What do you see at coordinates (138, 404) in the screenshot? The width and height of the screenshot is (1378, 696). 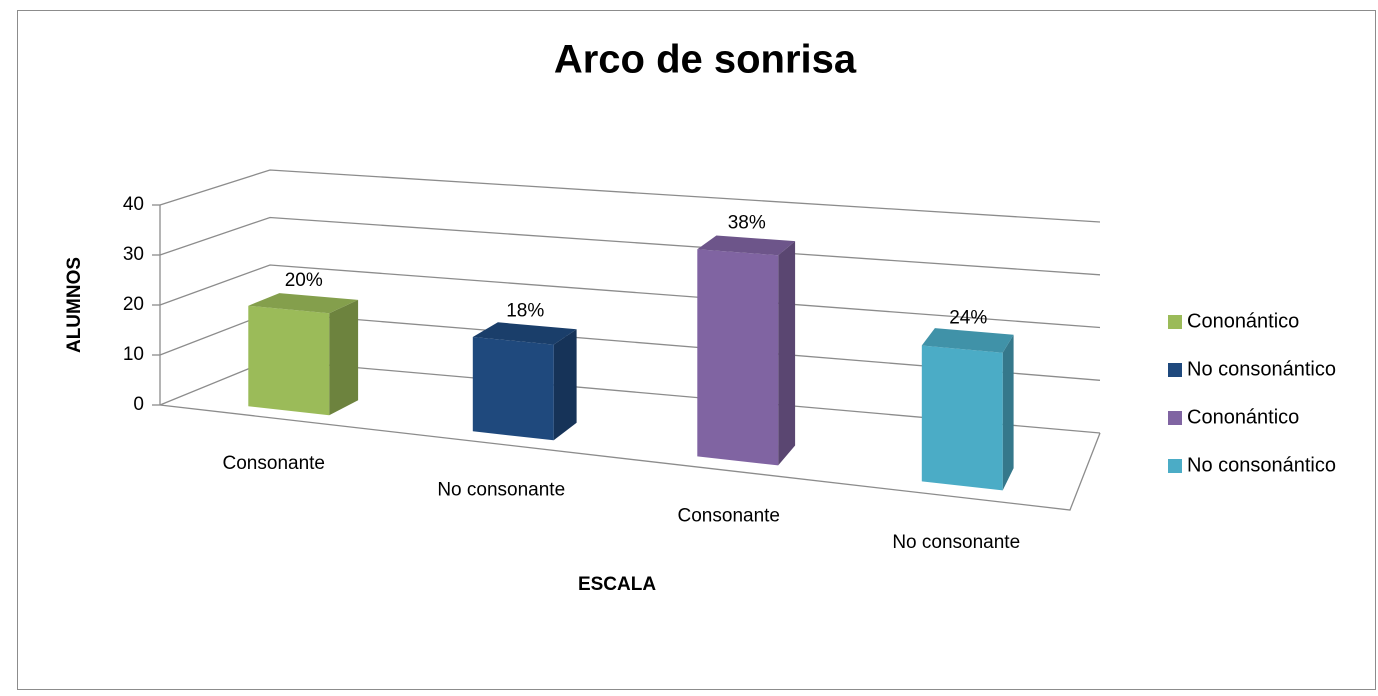 I see `y-tick-label: 0` at bounding box center [138, 404].